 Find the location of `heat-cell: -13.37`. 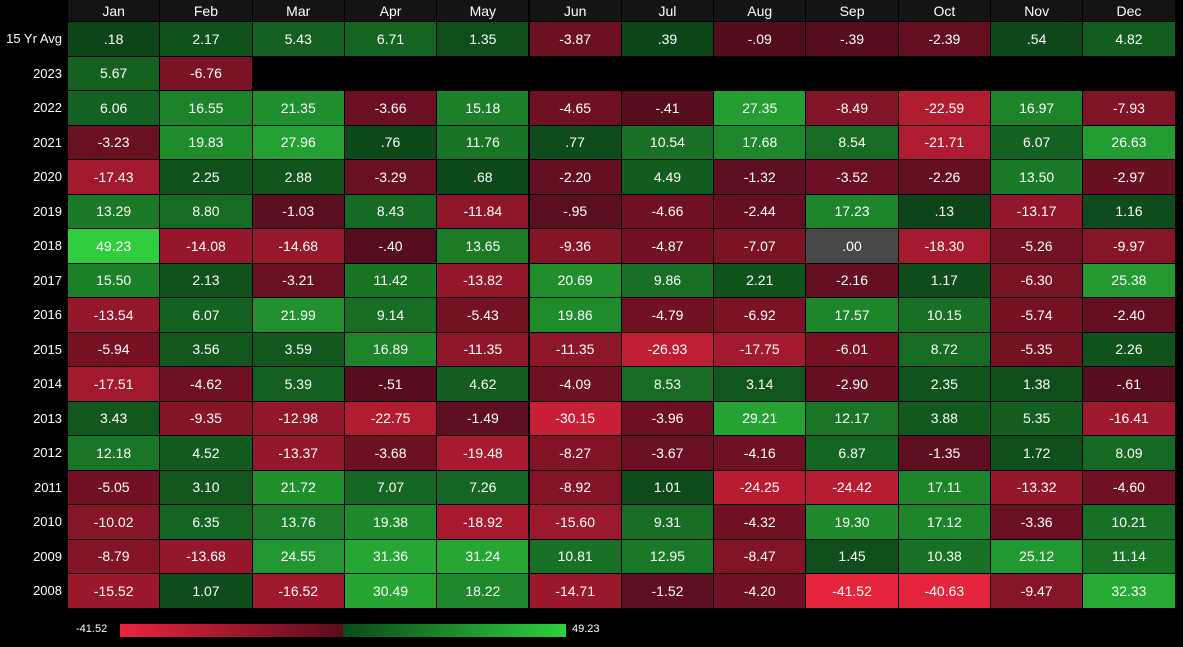

heat-cell: -13.37 is located at coordinates (298, 453).